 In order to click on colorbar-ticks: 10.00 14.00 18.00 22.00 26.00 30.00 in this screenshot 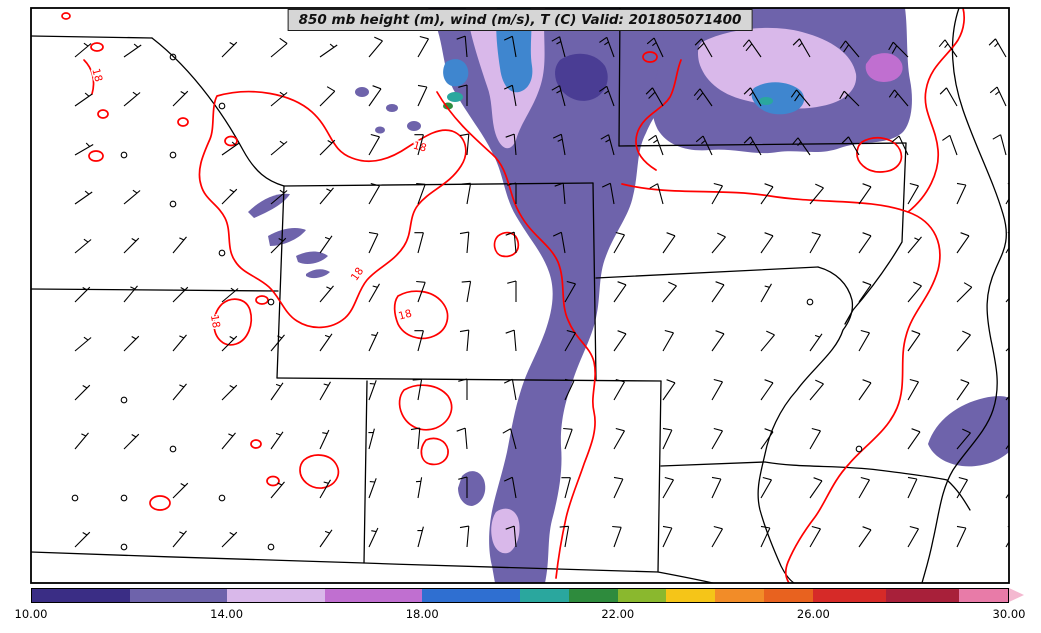, I will do `click(520, 616)`.